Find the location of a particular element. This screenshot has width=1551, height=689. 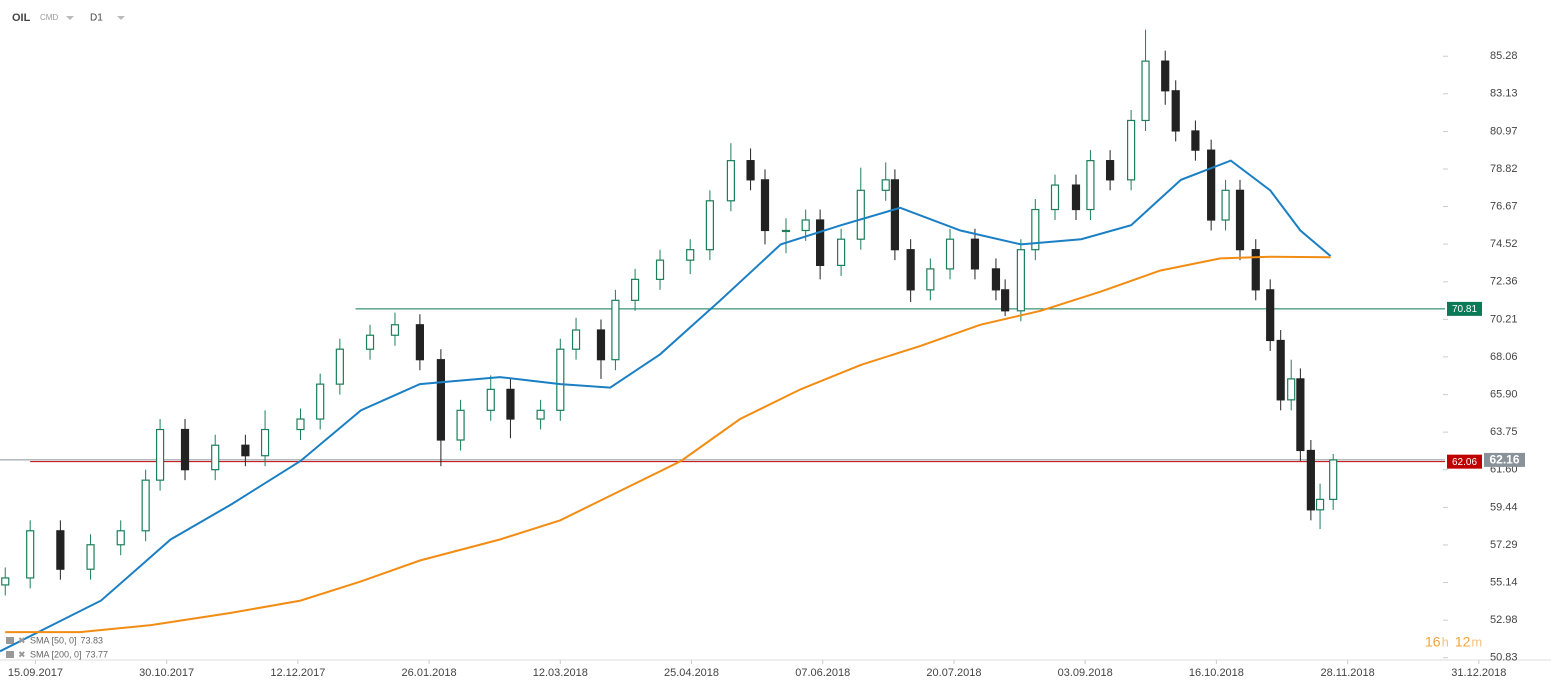

y-tick-label: 50.83 is located at coordinates (1504, 658).